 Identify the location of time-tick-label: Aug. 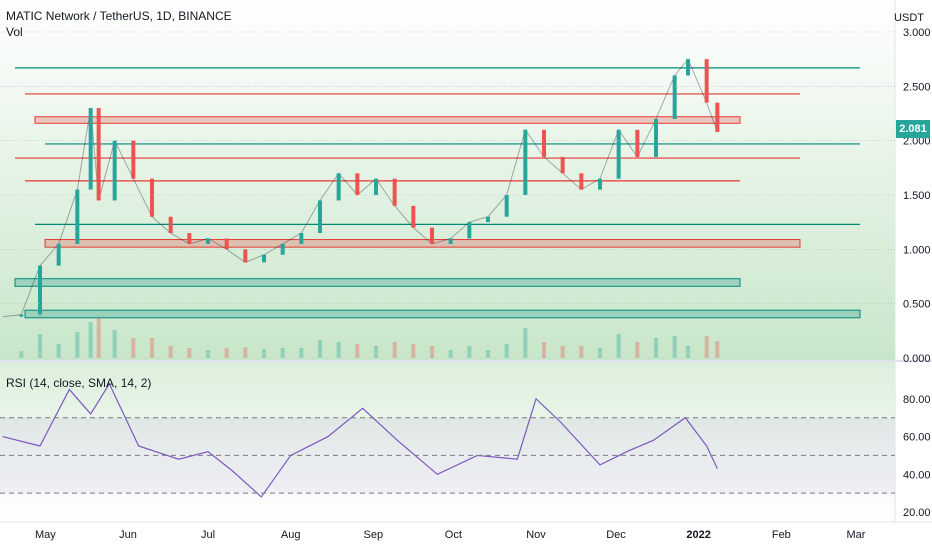
(291, 535).